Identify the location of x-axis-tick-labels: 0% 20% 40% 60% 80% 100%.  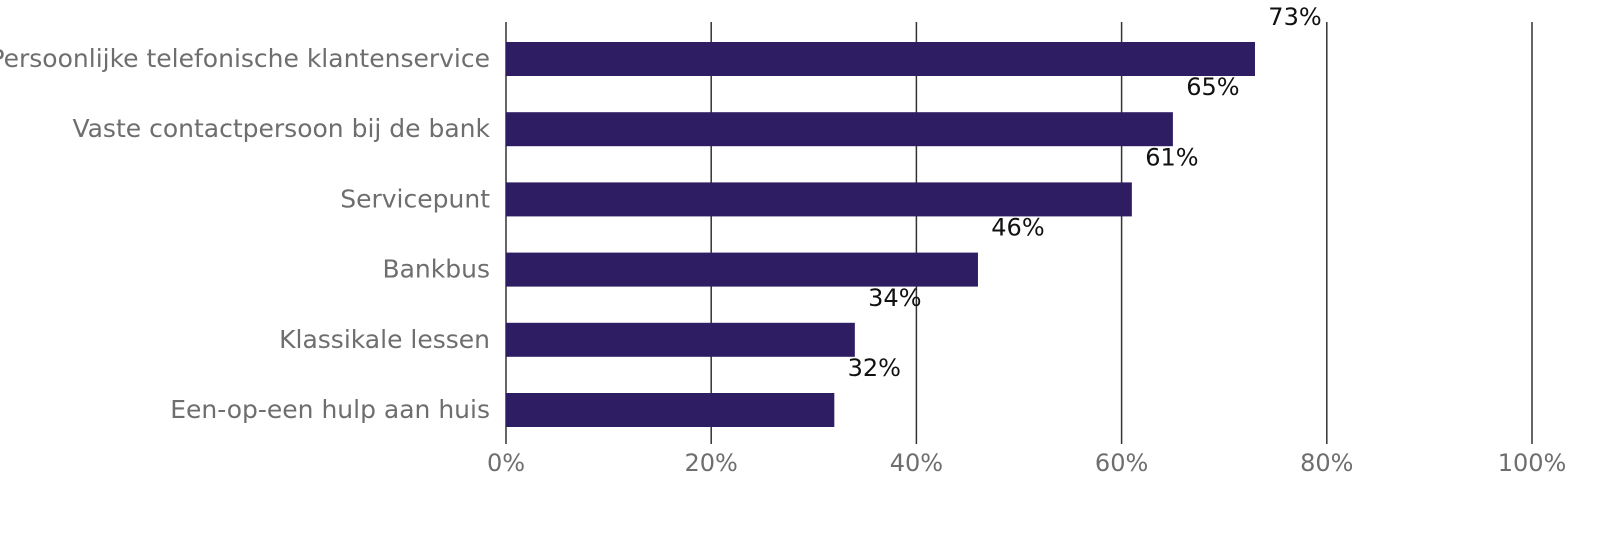
(1026, 463).